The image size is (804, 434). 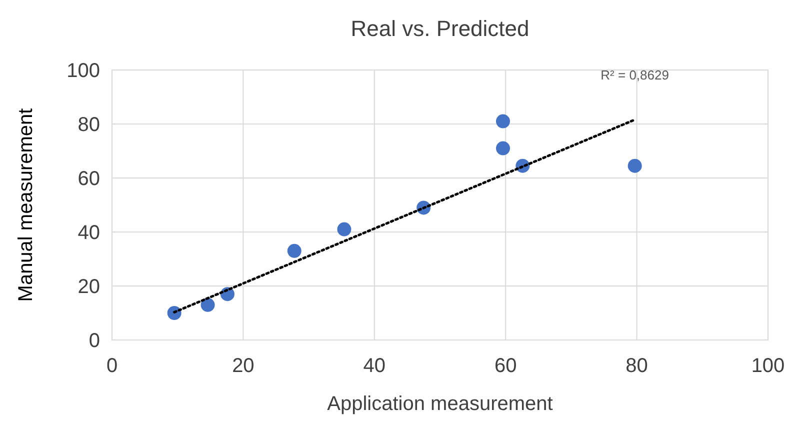 I want to click on y-tick-label: 80, so click(x=89, y=125).